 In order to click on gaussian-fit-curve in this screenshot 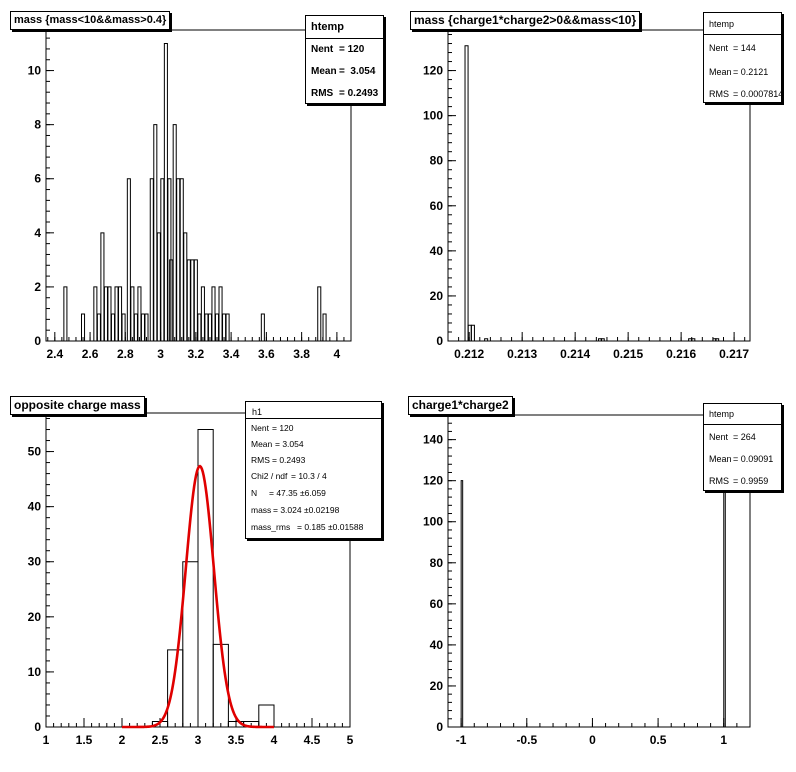, I will do `click(198, 596)`.